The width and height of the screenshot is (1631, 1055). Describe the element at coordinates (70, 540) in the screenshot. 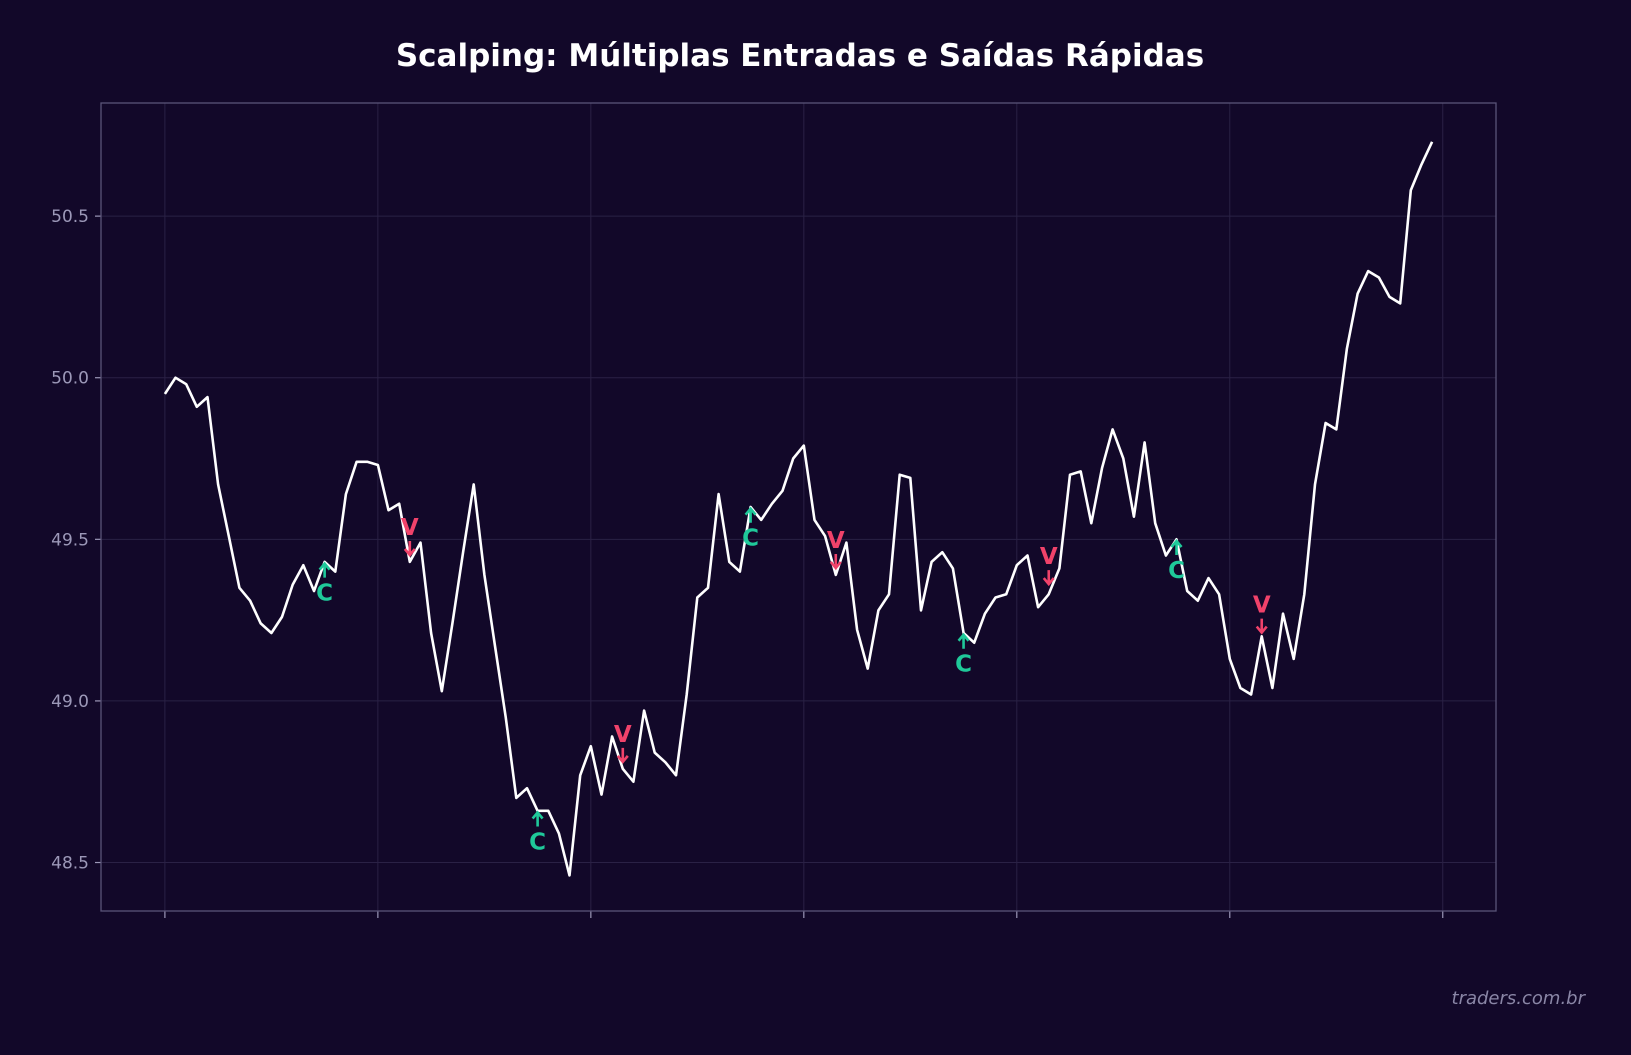

I see `y-tick-label: 49.5` at that location.